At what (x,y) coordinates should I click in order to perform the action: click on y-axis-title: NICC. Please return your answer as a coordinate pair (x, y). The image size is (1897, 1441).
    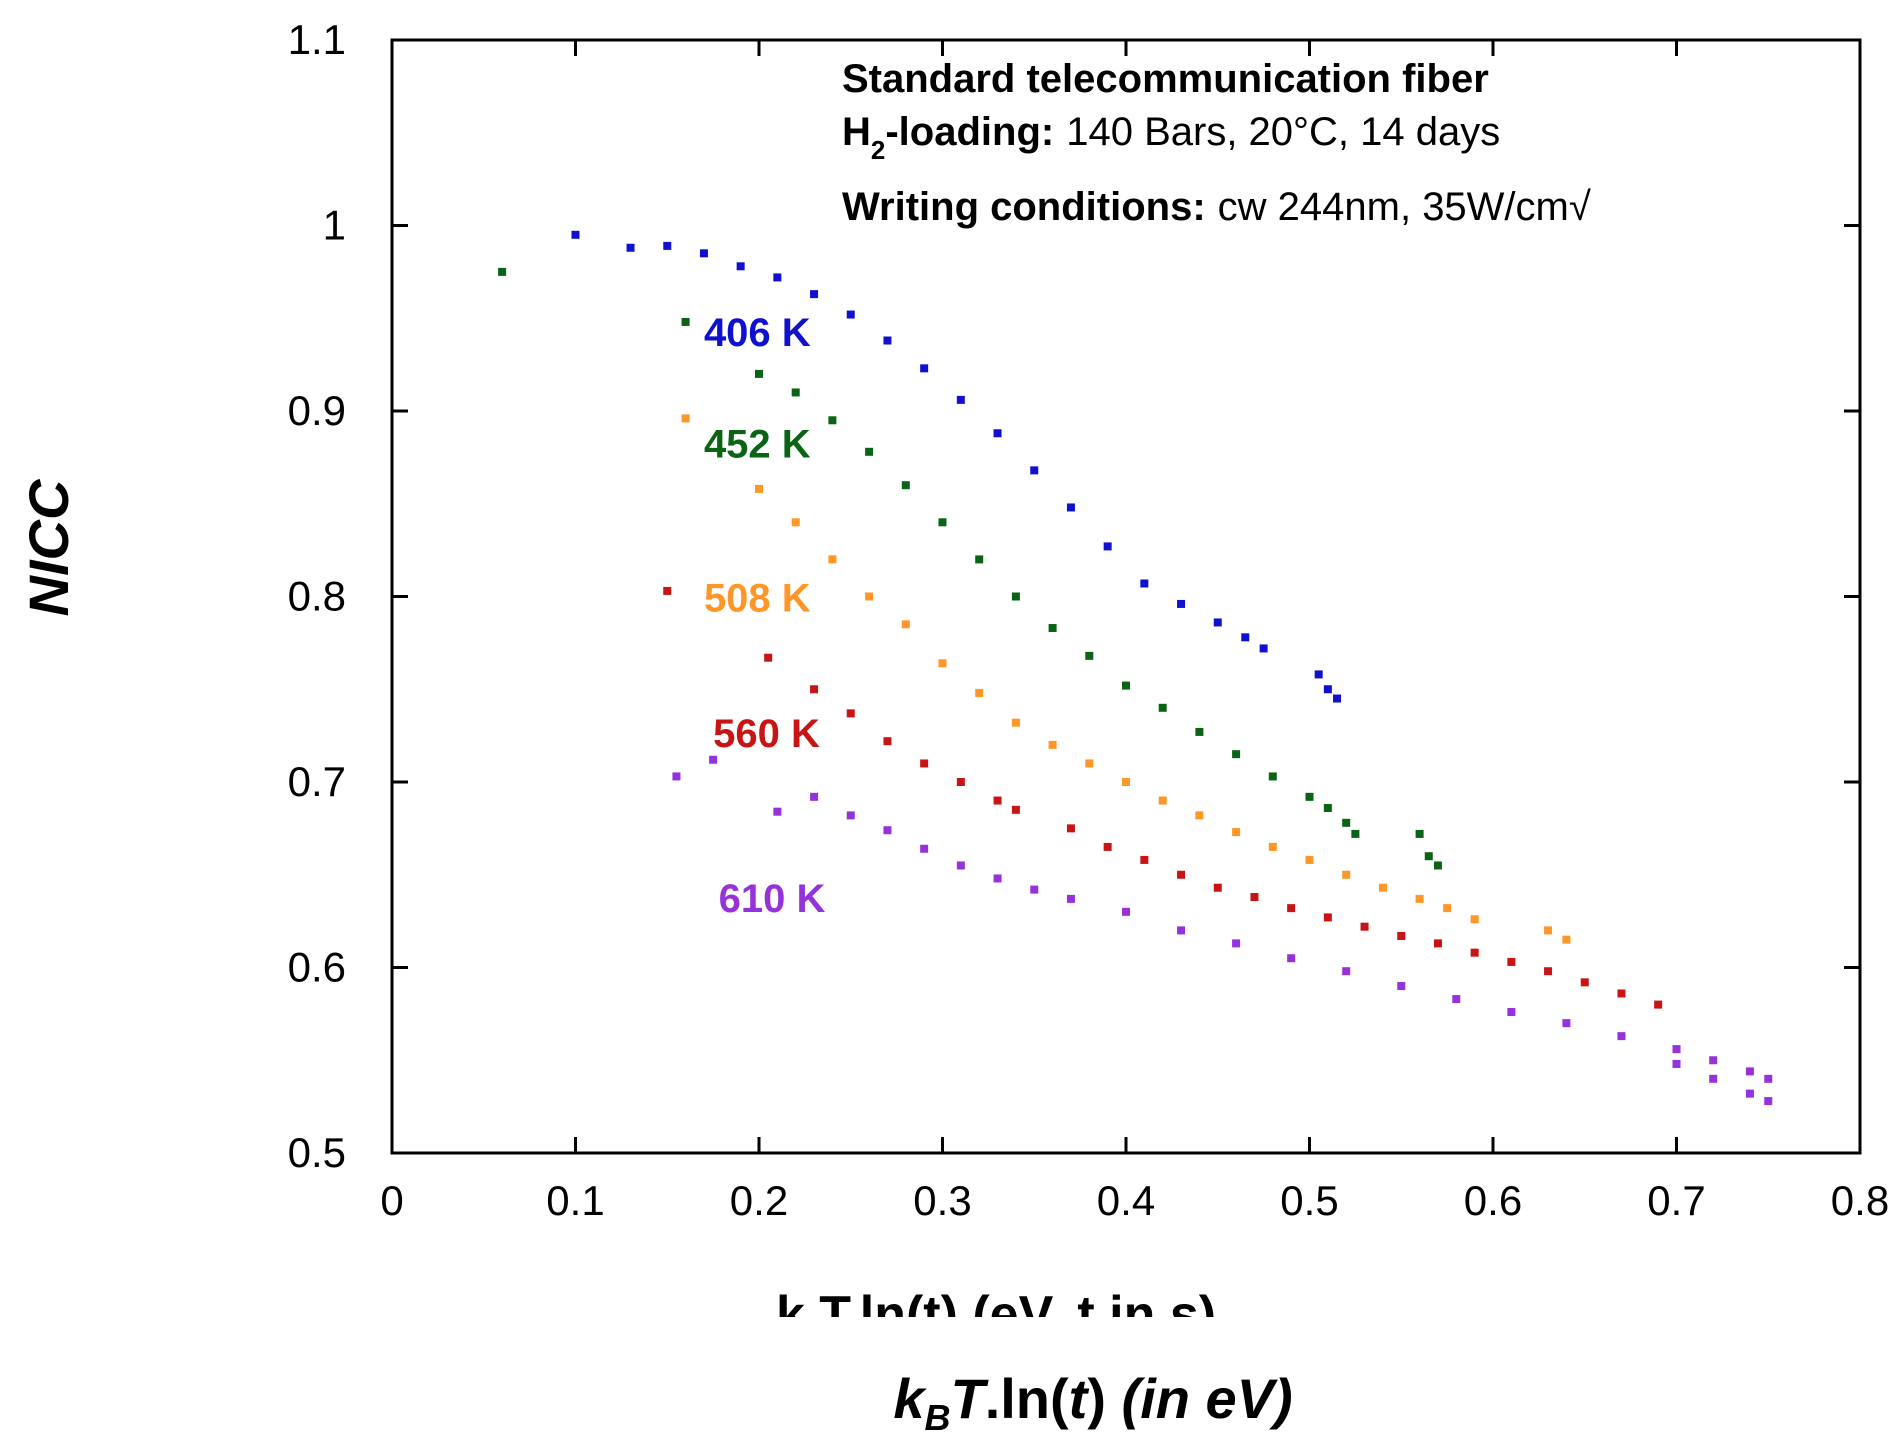
    Looking at the image, I should click on (48, 547).